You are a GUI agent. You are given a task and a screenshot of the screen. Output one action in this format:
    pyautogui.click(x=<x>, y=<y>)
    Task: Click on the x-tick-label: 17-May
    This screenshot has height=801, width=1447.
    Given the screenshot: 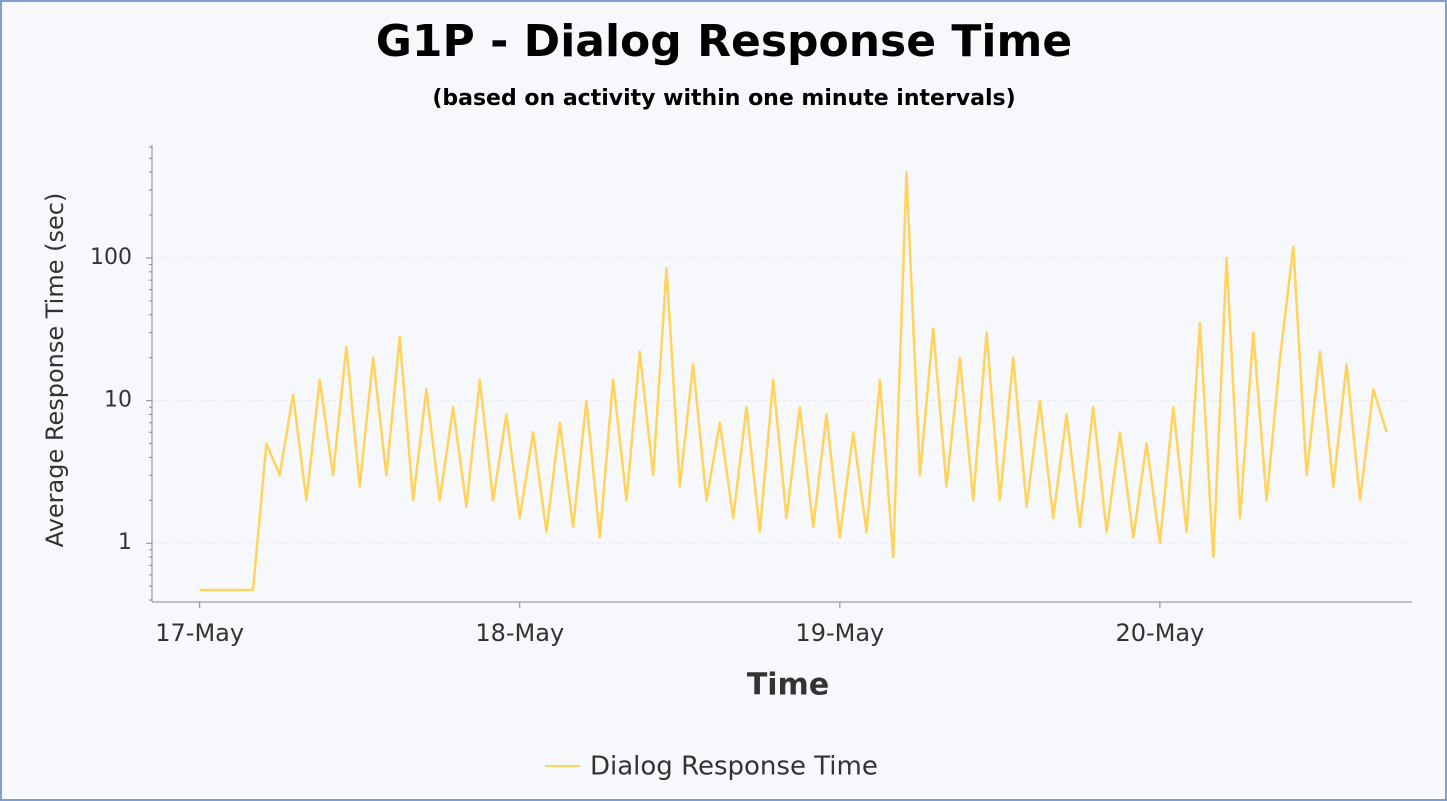 What is the action you would take?
    pyautogui.click(x=199, y=633)
    